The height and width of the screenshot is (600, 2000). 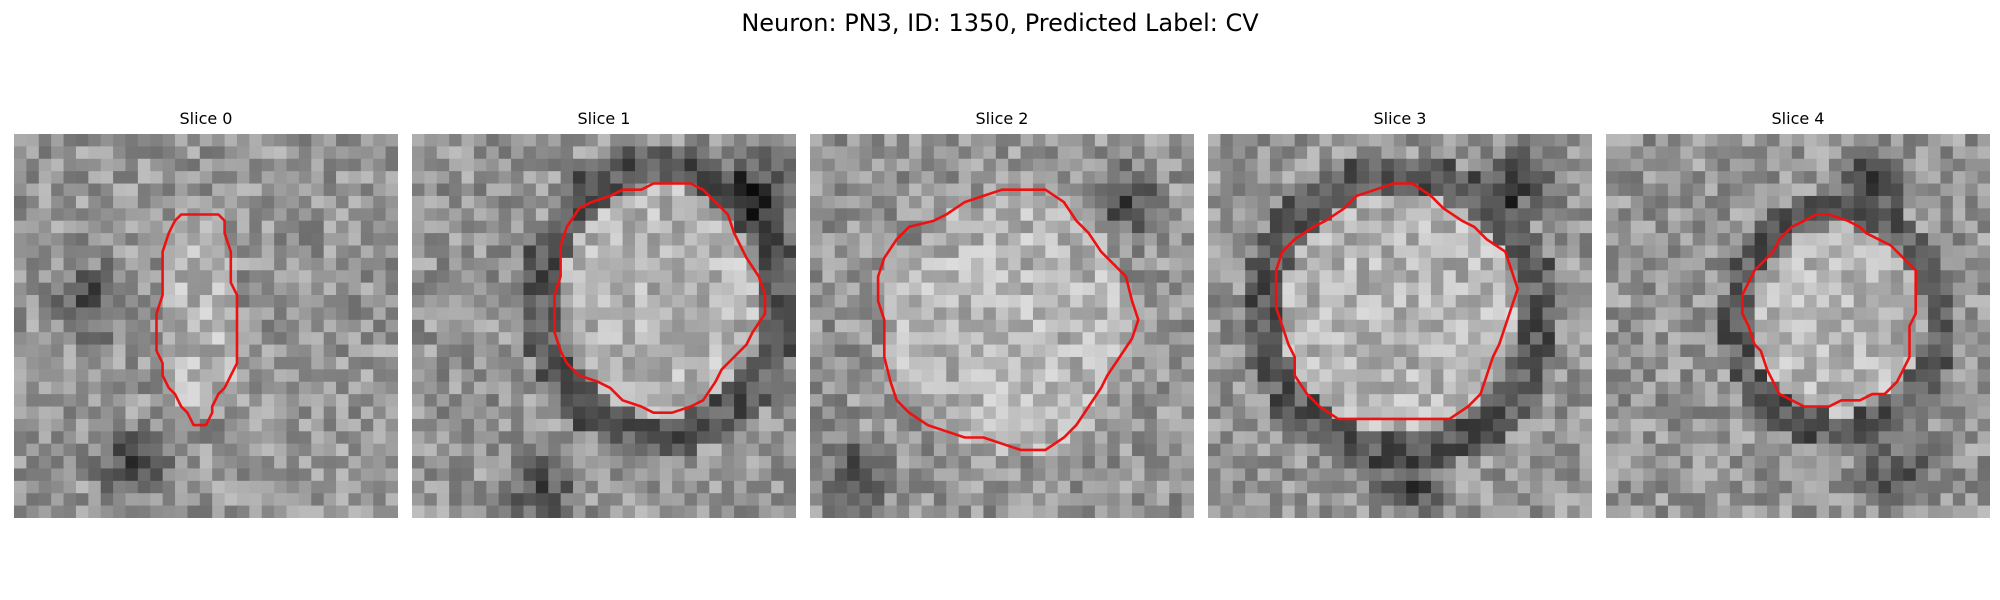 What do you see at coordinates (1798, 118) in the screenshot?
I see `slice-title-4: Slice 4` at bounding box center [1798, 118].